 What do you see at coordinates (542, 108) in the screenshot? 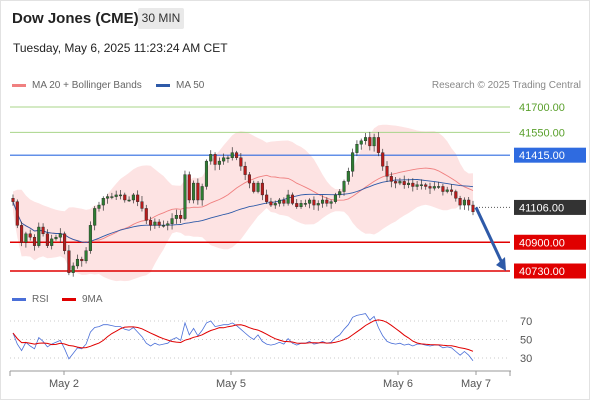
I see `resistance-label: 41700.00` at bounding box center [542, 108].